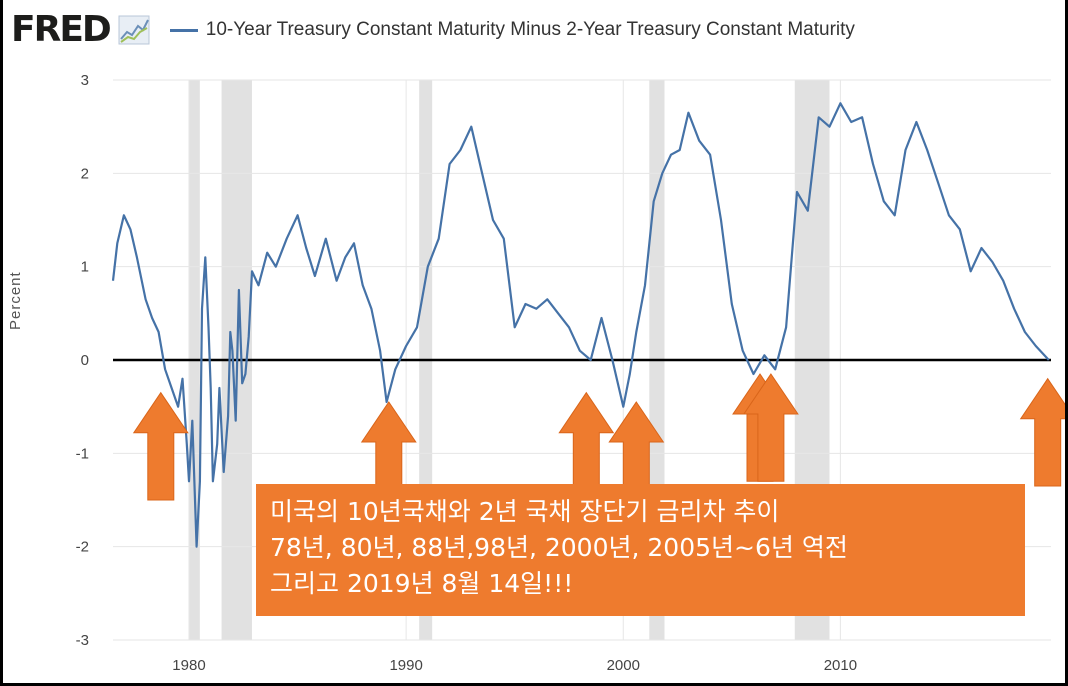  What do you see at coordinates (85, 267) in the screenshot?
I see `y-tick-label: 1` at bounding box center [85, 267].